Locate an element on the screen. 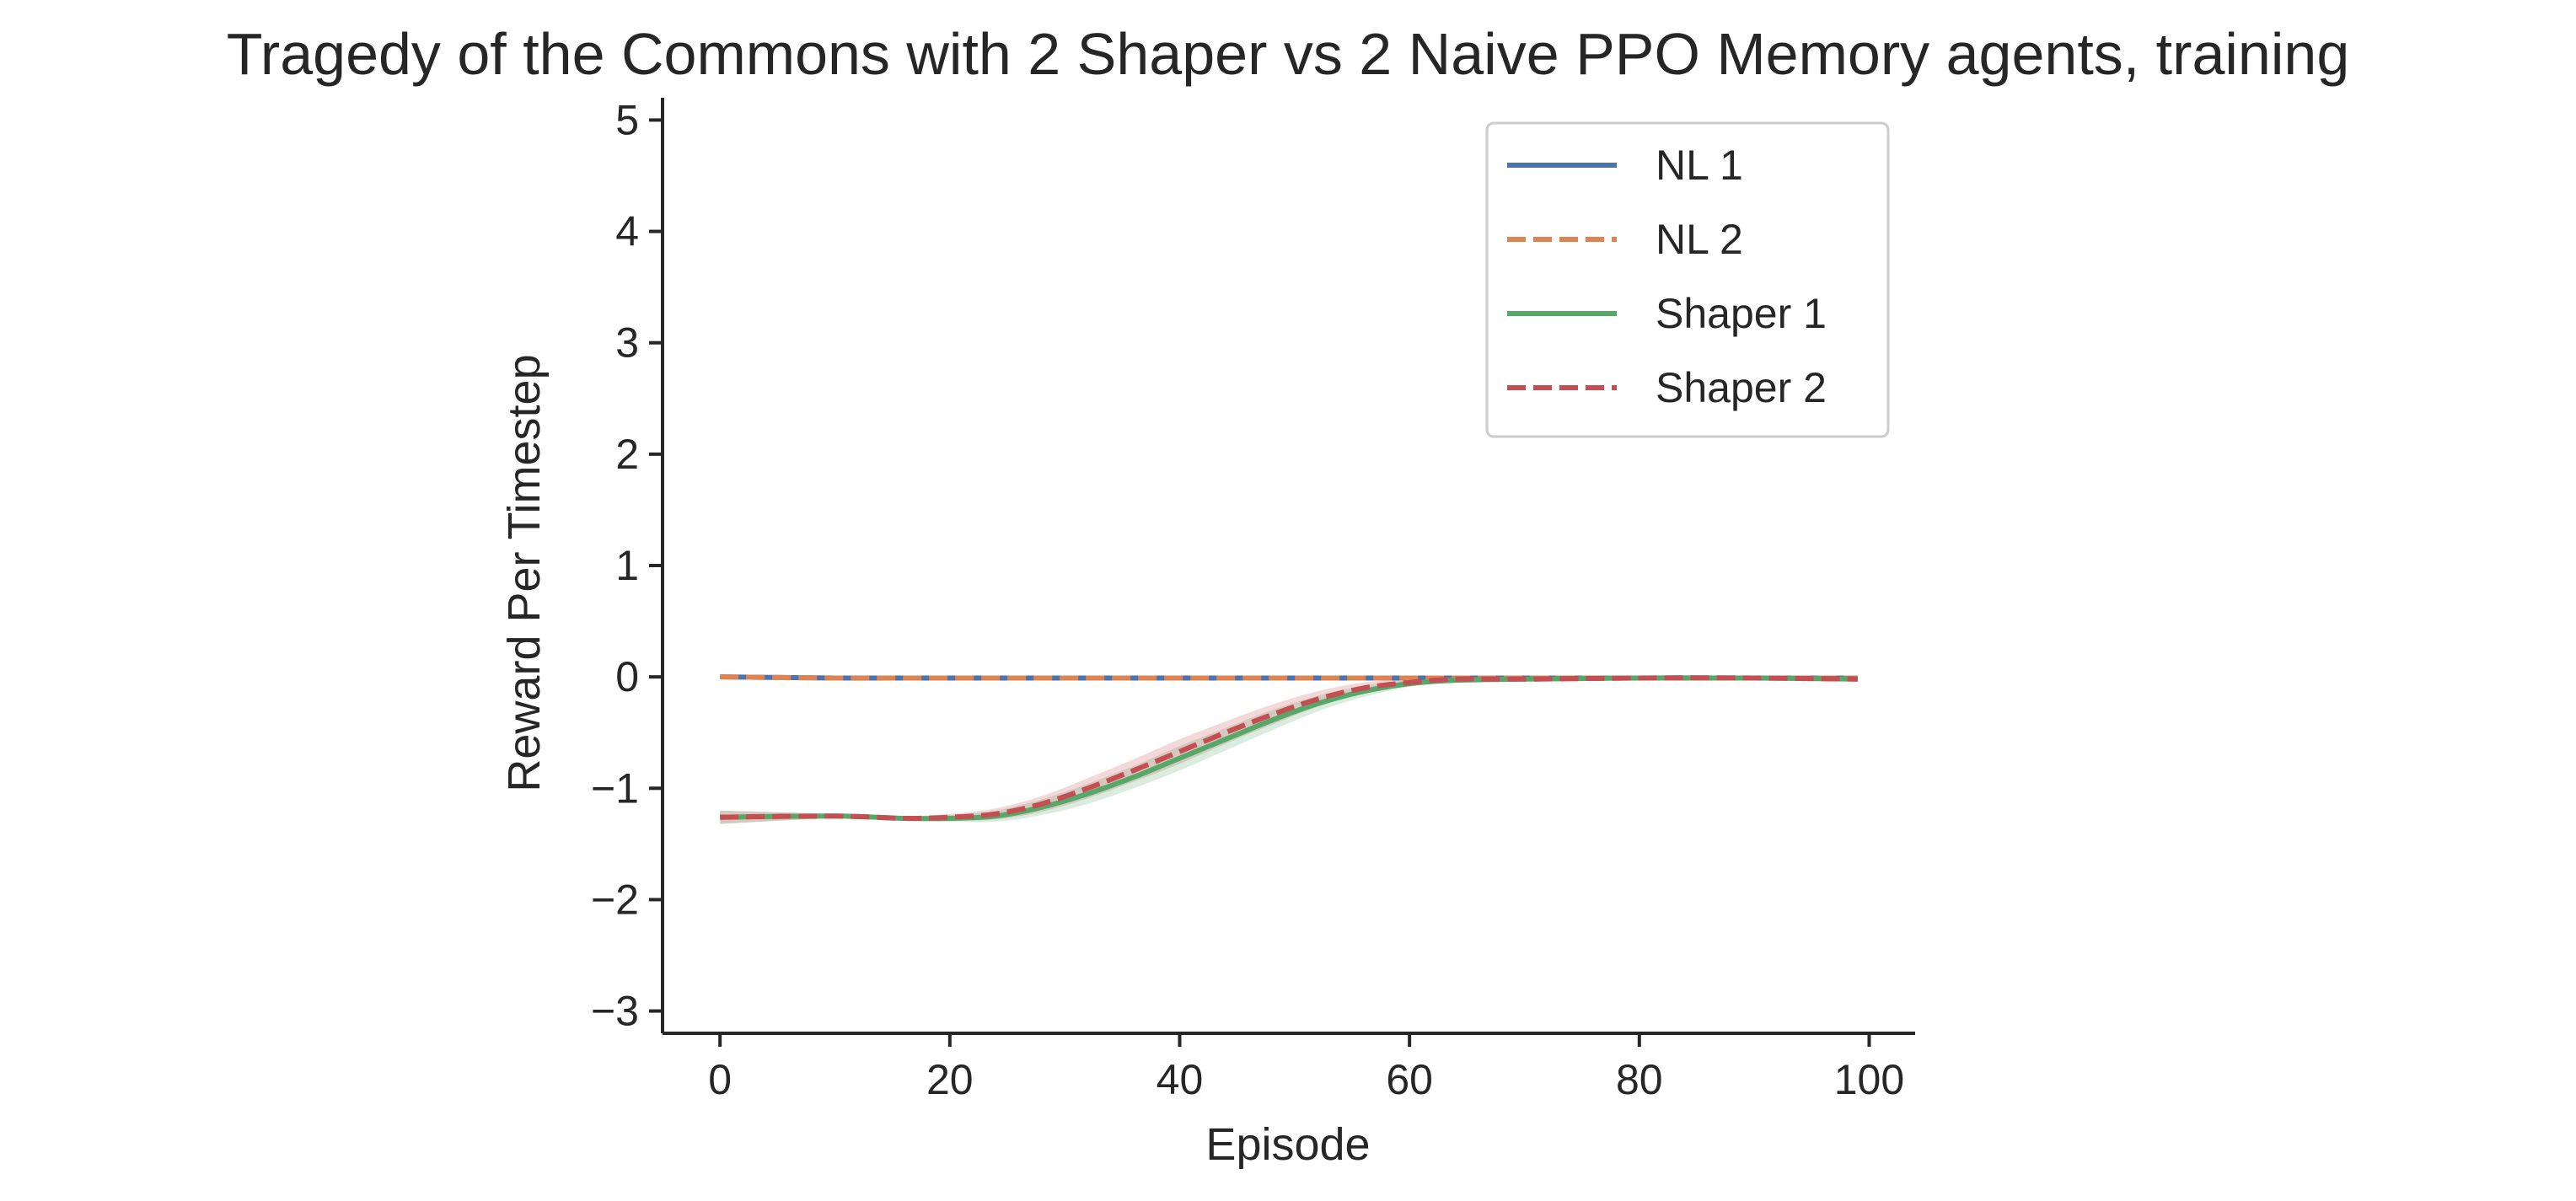  legend-item-nl-2: NL 2 is located at coordinates (1625, 240).